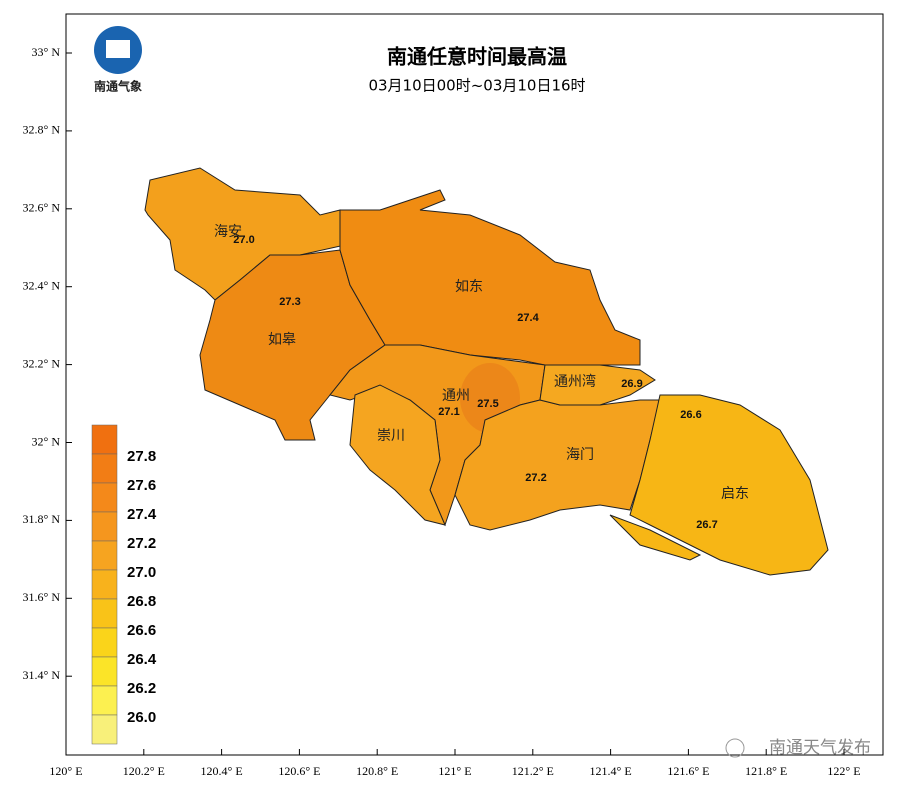  Describe the element at coordinates (144, 771) in the screenshot. I see `x-tick-label: 120.2° E` at that location.